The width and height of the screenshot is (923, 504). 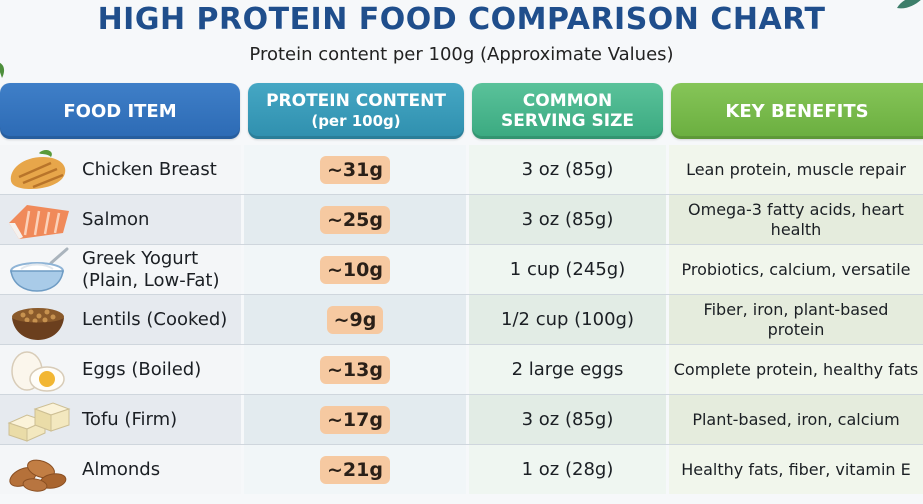 I want to click on food-name: Greek Yogurt (Plain, Low-Fat), so click(x=151, y=269).